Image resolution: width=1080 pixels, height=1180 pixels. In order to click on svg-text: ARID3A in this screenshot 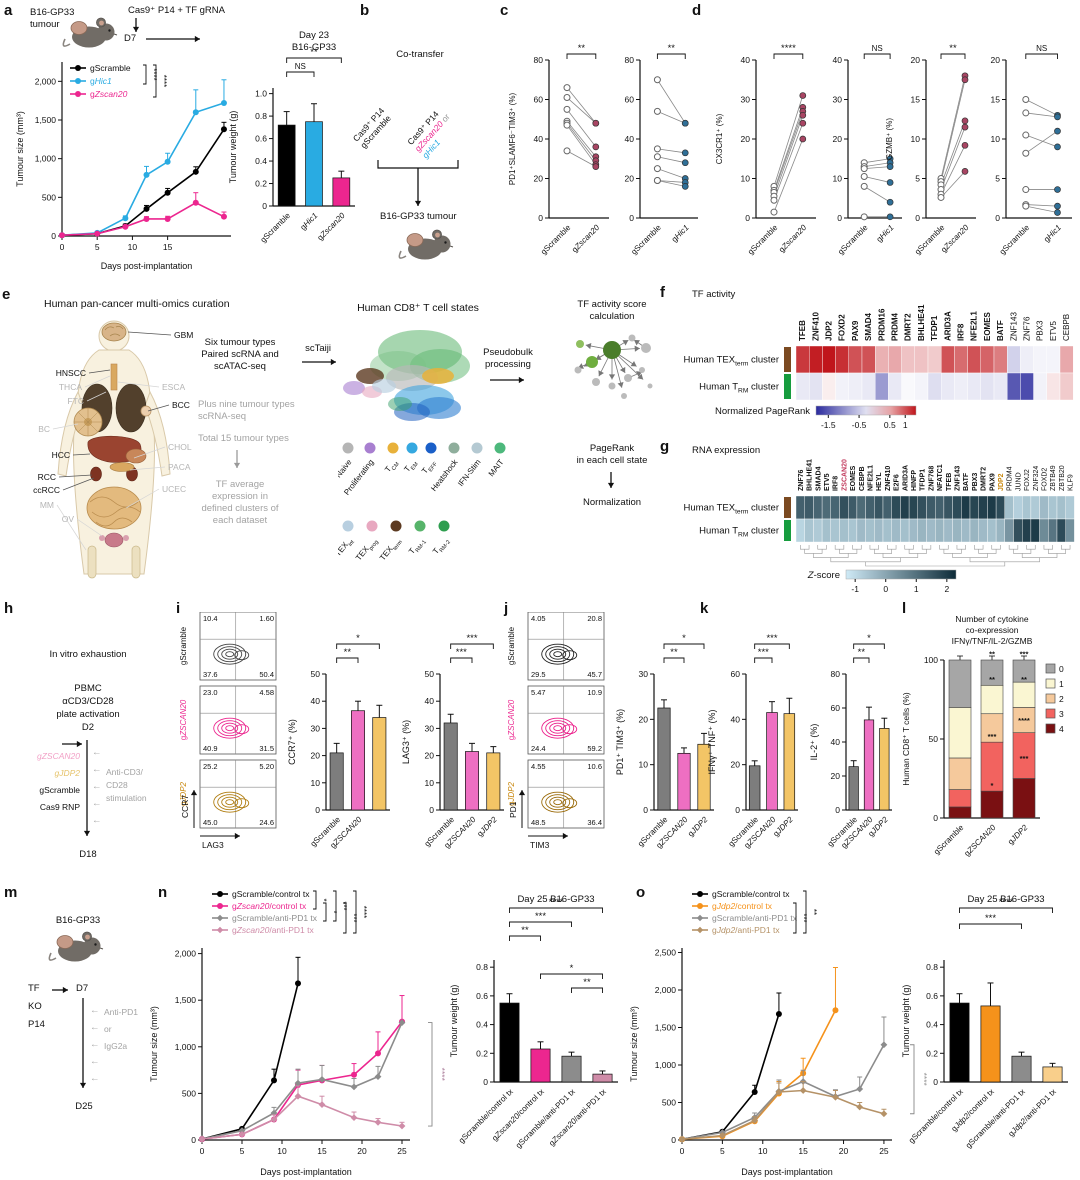, I will do `click(905, 478)`.